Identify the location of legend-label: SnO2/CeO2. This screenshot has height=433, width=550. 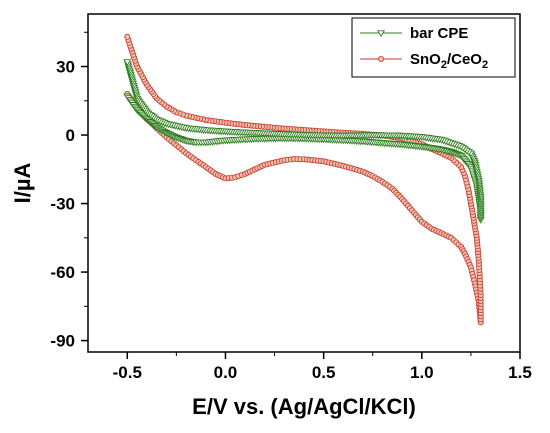
(449, 61).